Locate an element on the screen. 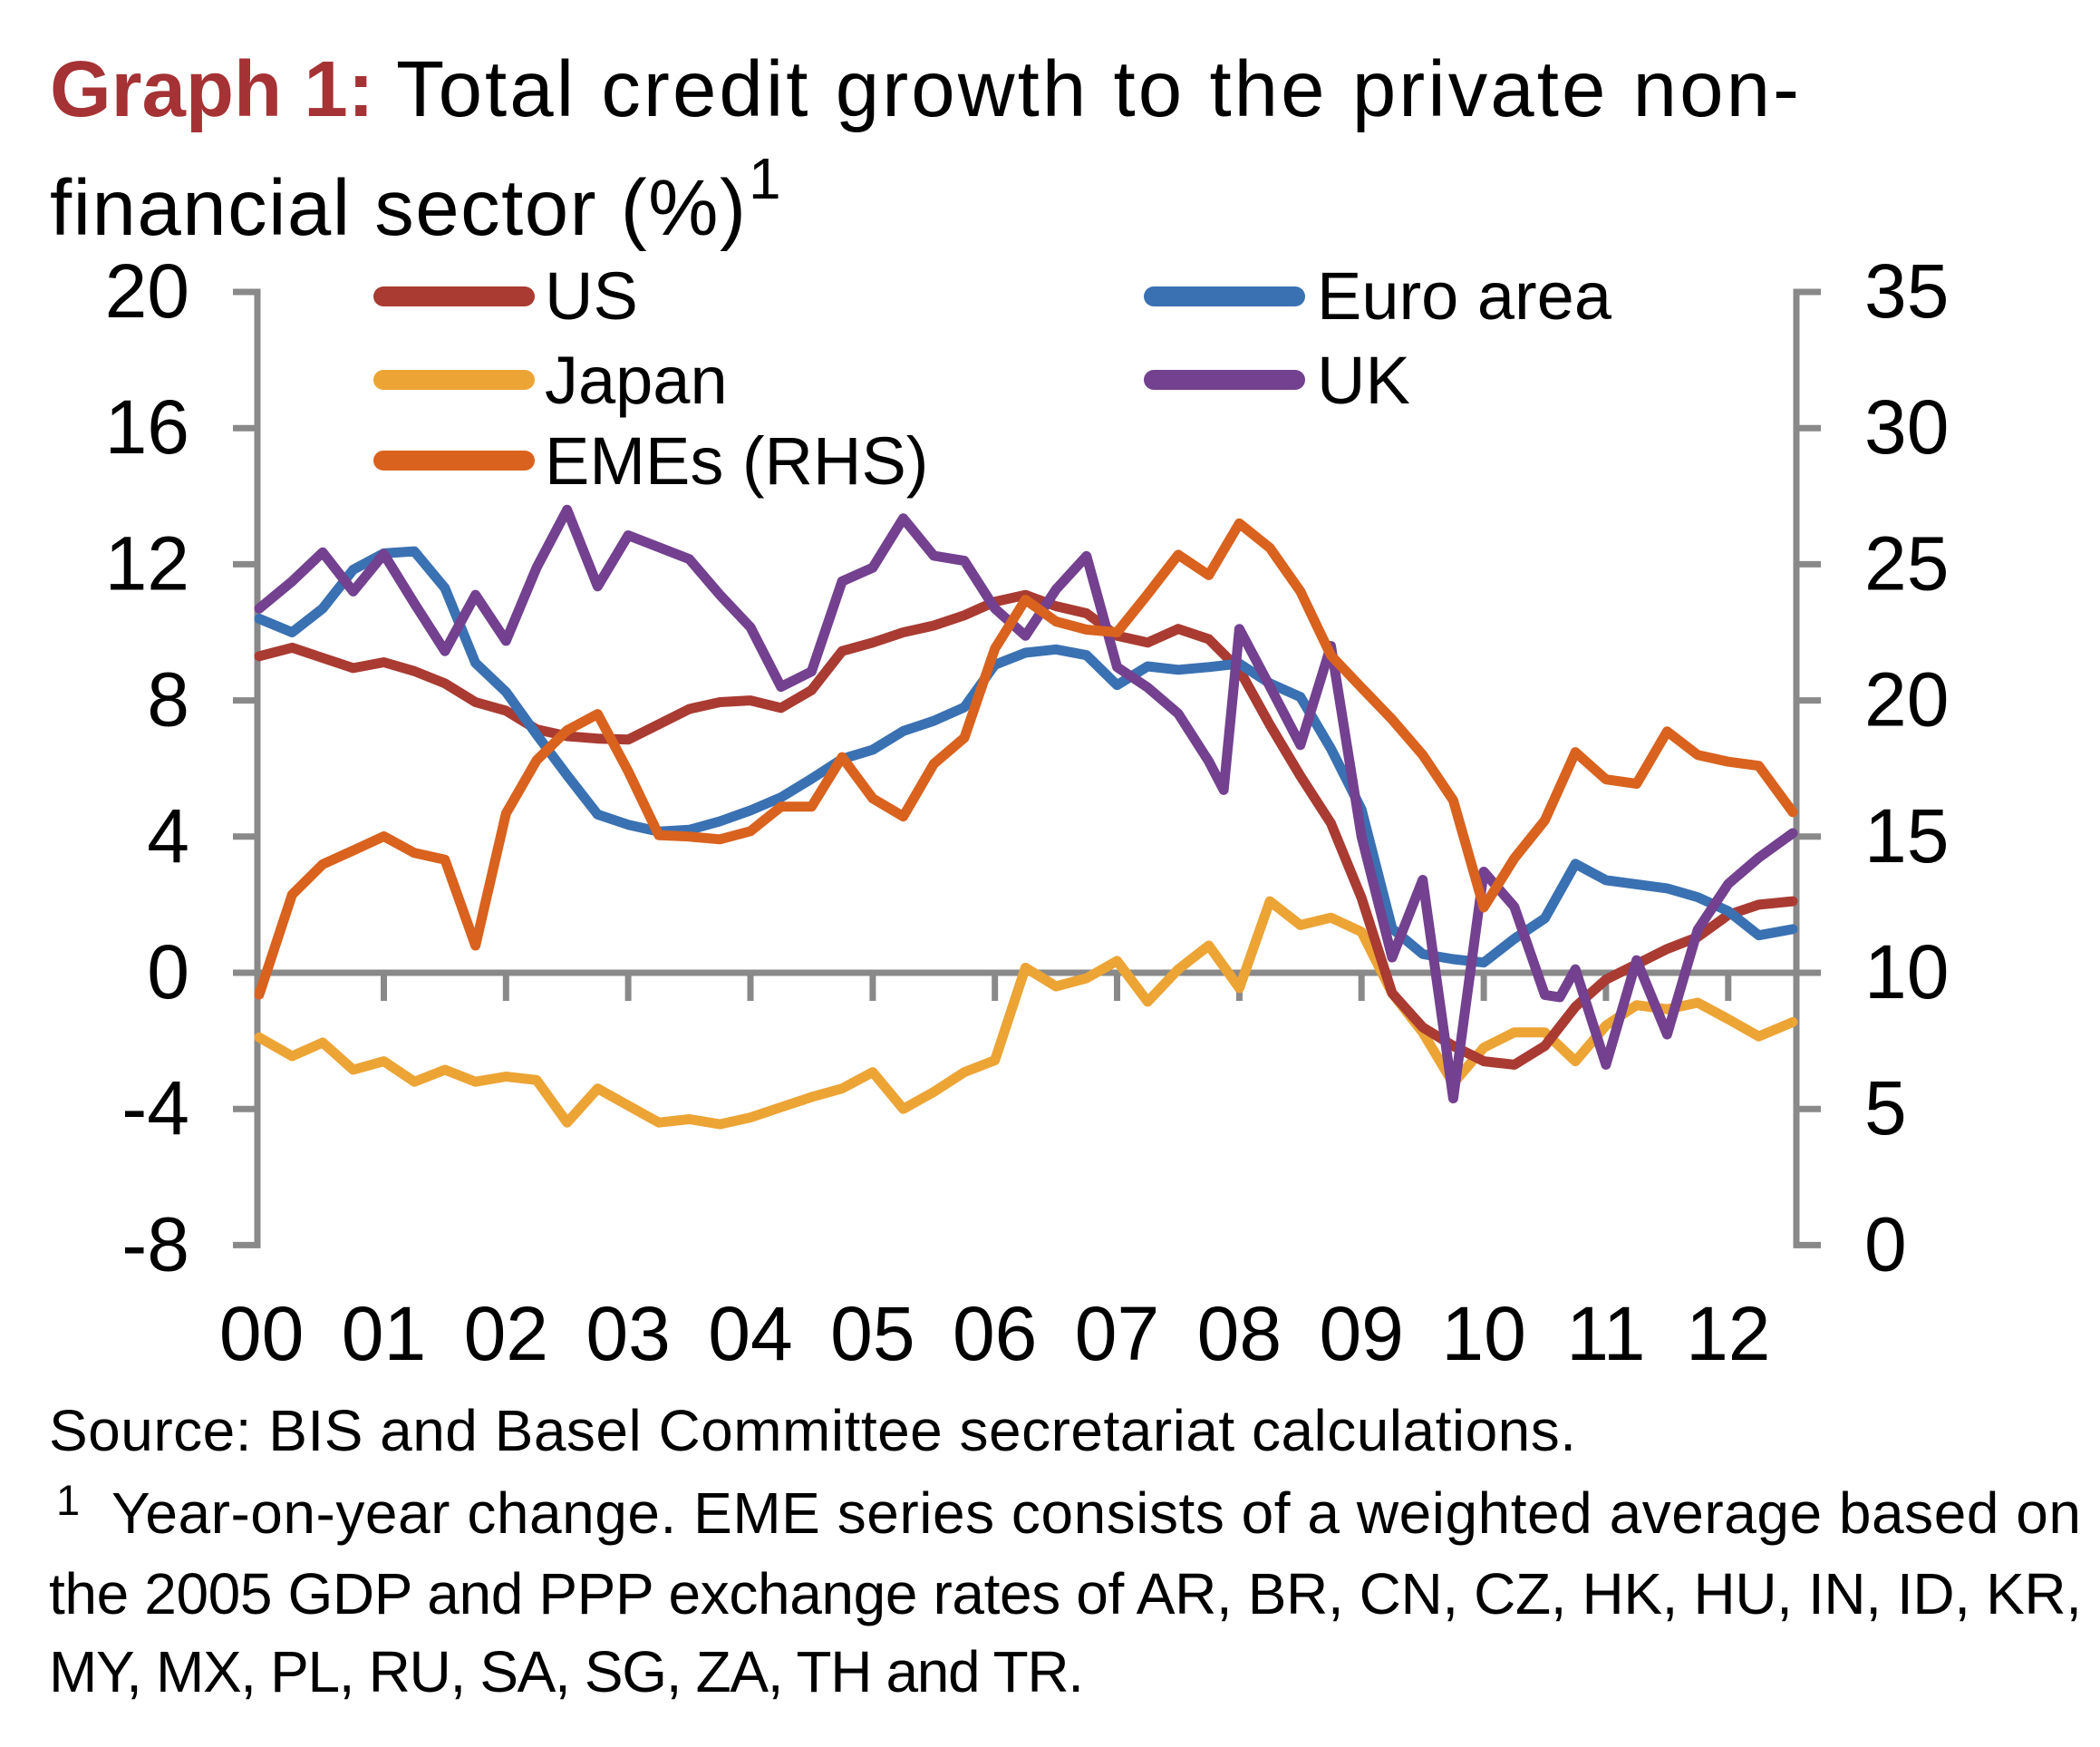  svg-text: 16 is located at coordinates (147, 427).